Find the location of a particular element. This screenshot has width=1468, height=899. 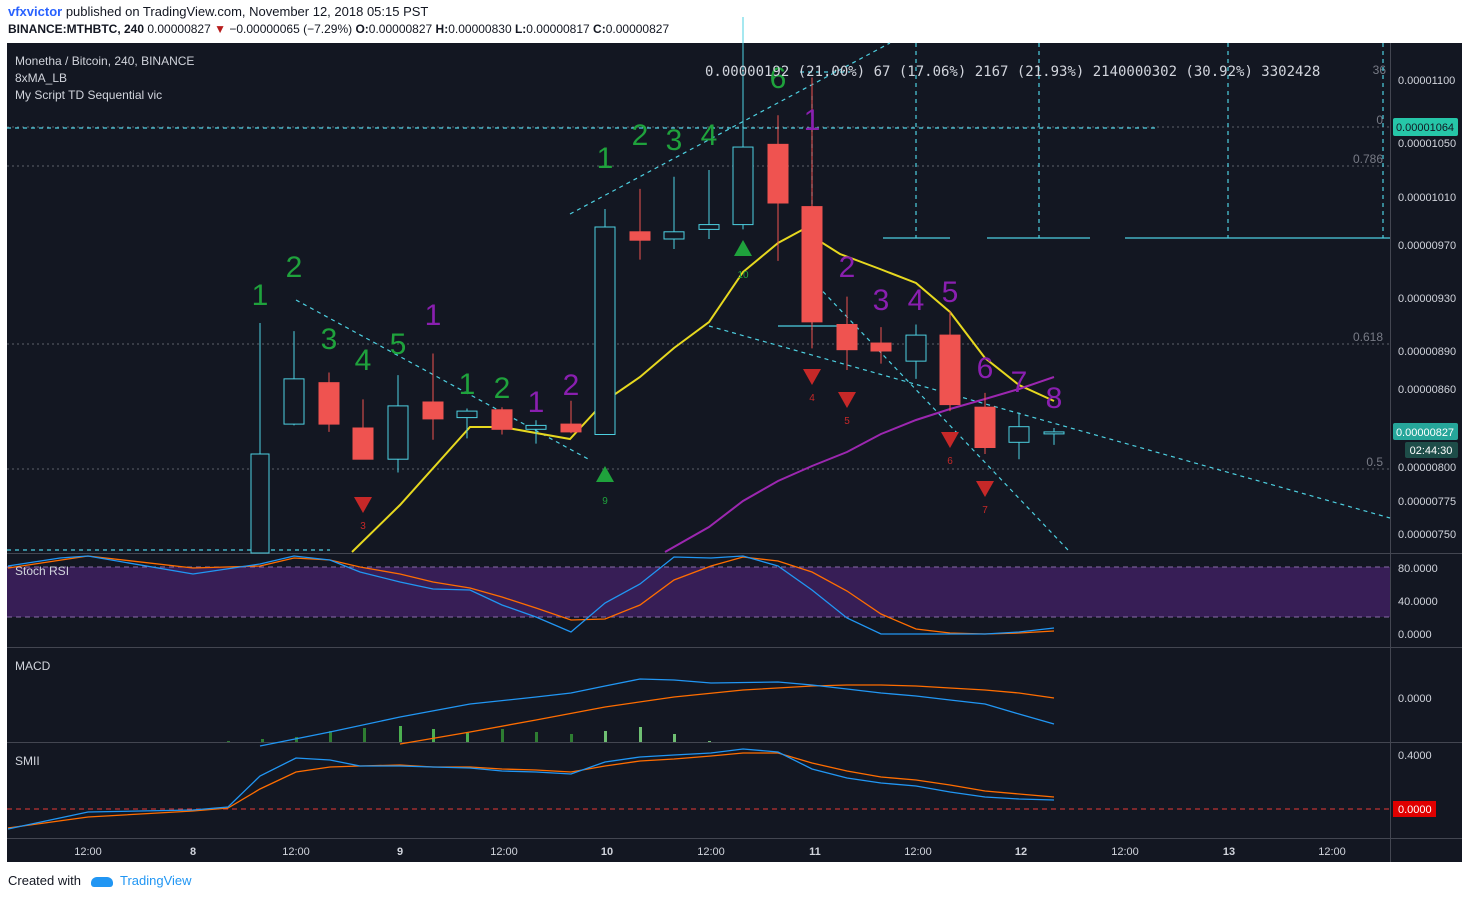

fib-label-5: 0.5 is located at coordinates (1374, 462).